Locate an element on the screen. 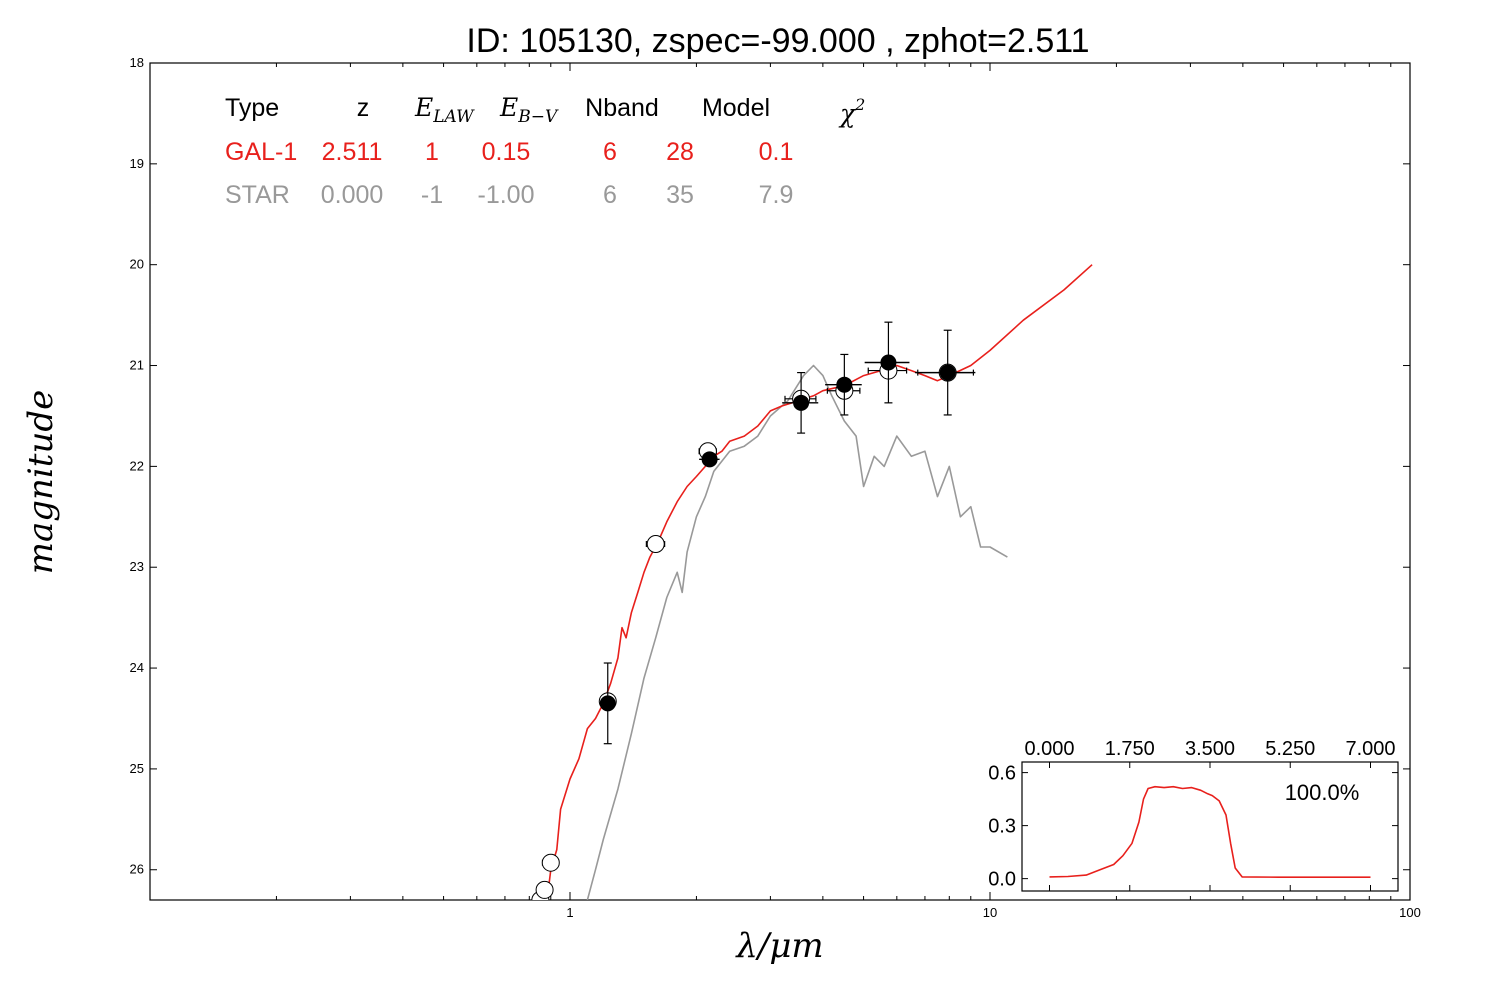  inset-y-tick-label: 0.0 is located at coordinates (1002, 880).